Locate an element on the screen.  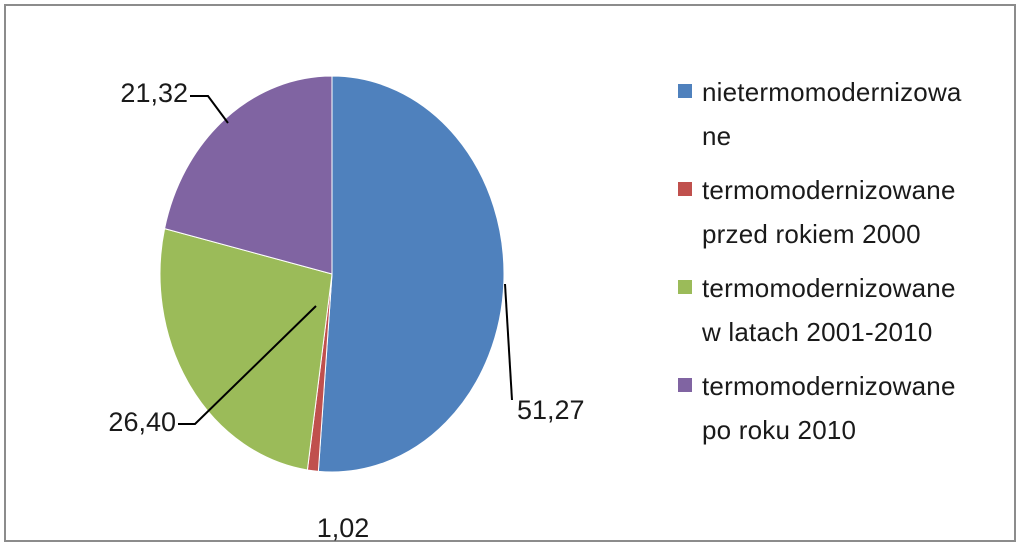
legend-label-line2: po roku 2010 is located at coordinates (779, 430).